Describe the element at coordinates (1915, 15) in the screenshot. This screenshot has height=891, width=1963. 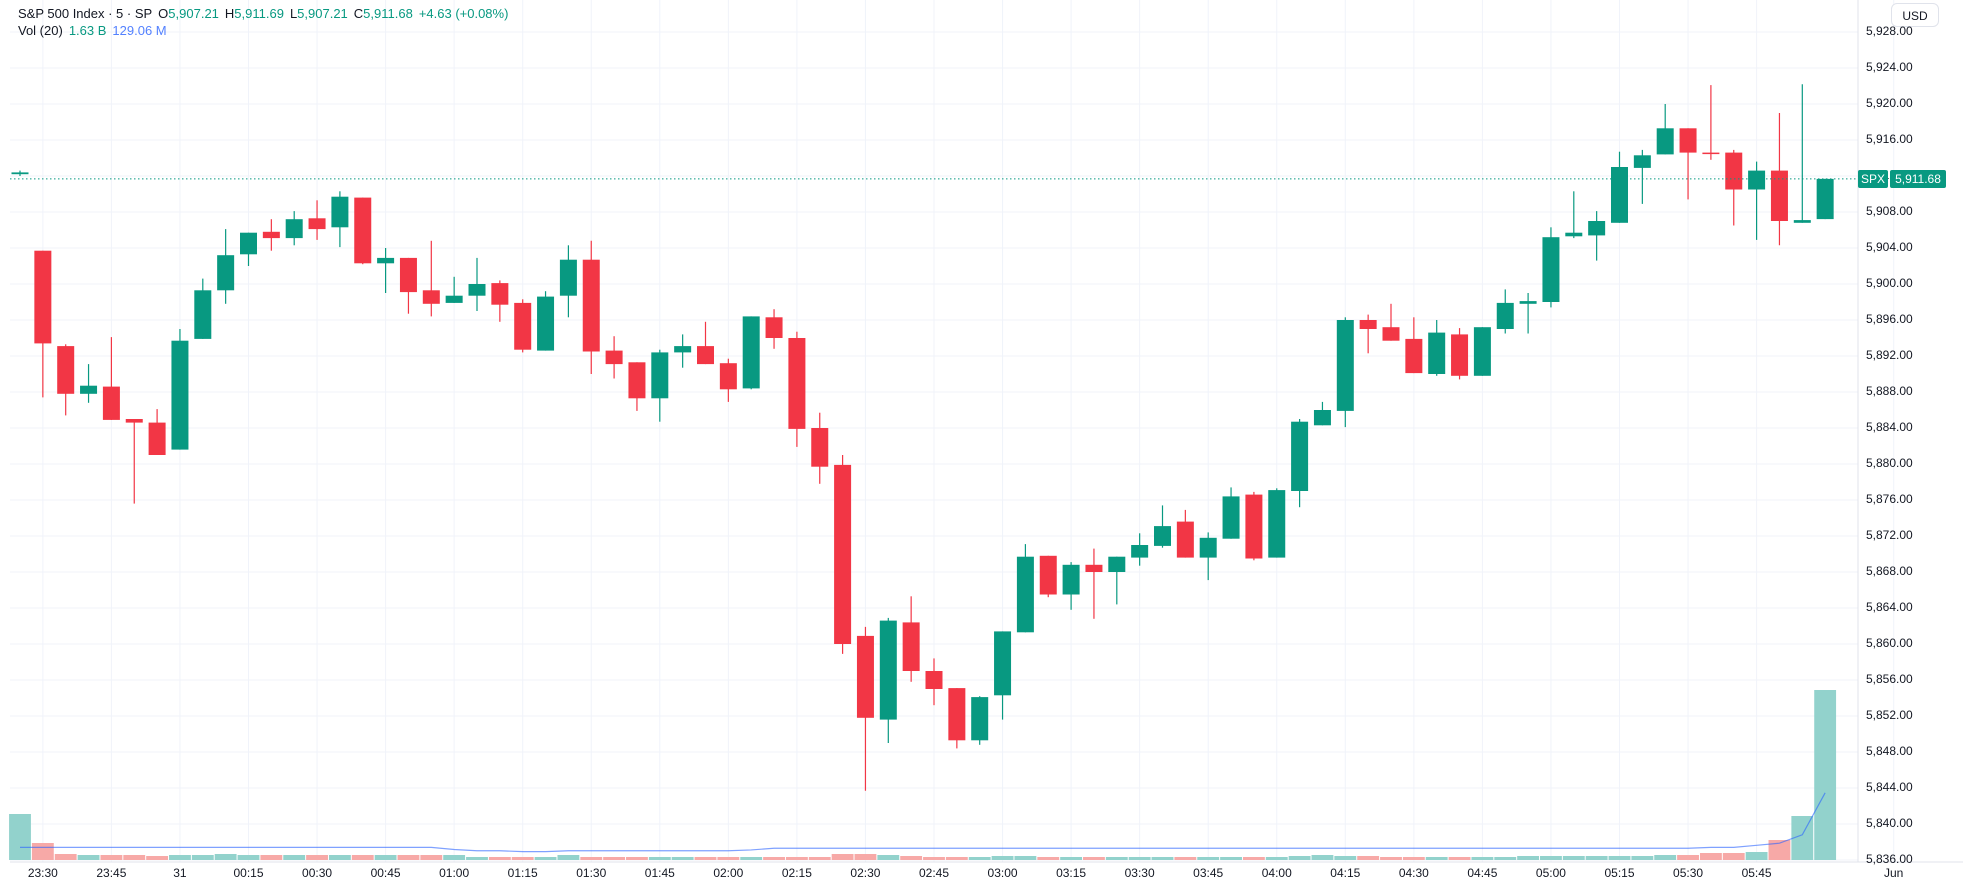
I see `currency-button: USD` at that location.